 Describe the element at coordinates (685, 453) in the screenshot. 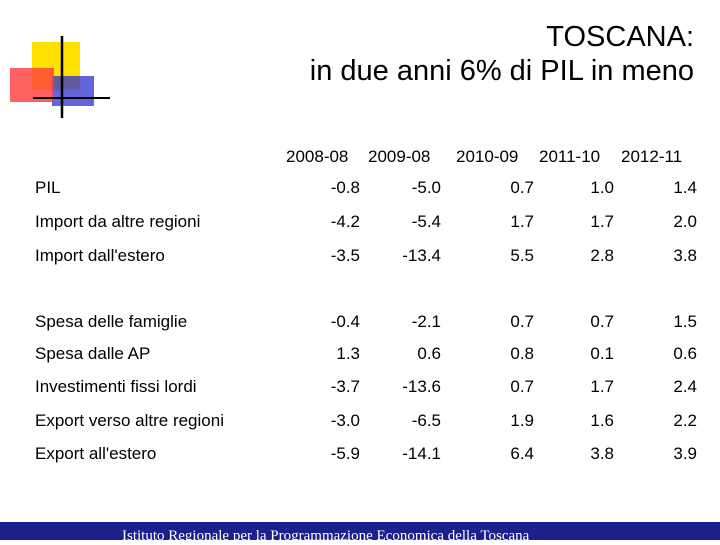

I see `table-cell: 3.9` at that location.